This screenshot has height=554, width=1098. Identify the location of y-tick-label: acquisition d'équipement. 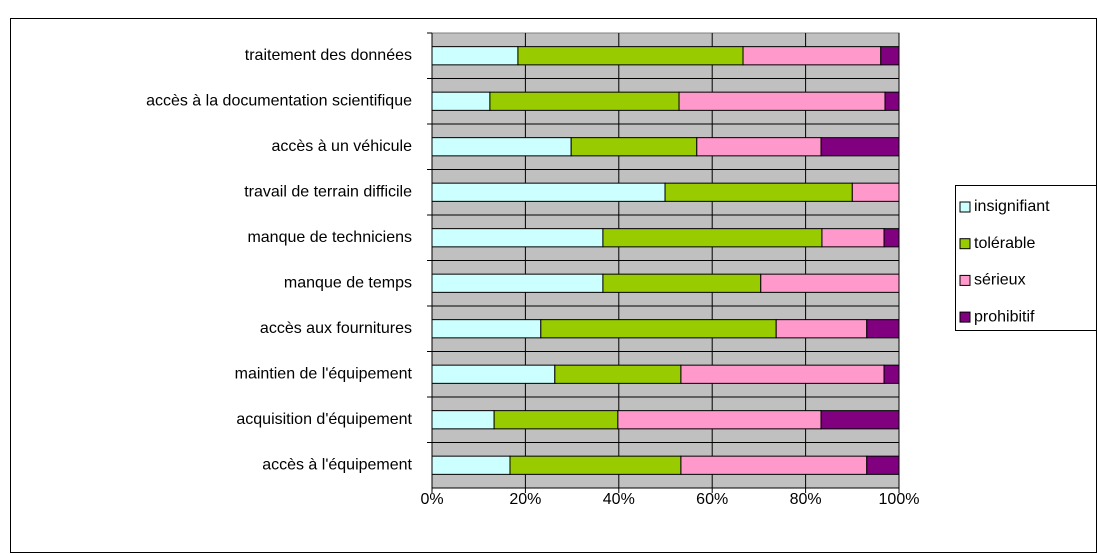
(324, 419).